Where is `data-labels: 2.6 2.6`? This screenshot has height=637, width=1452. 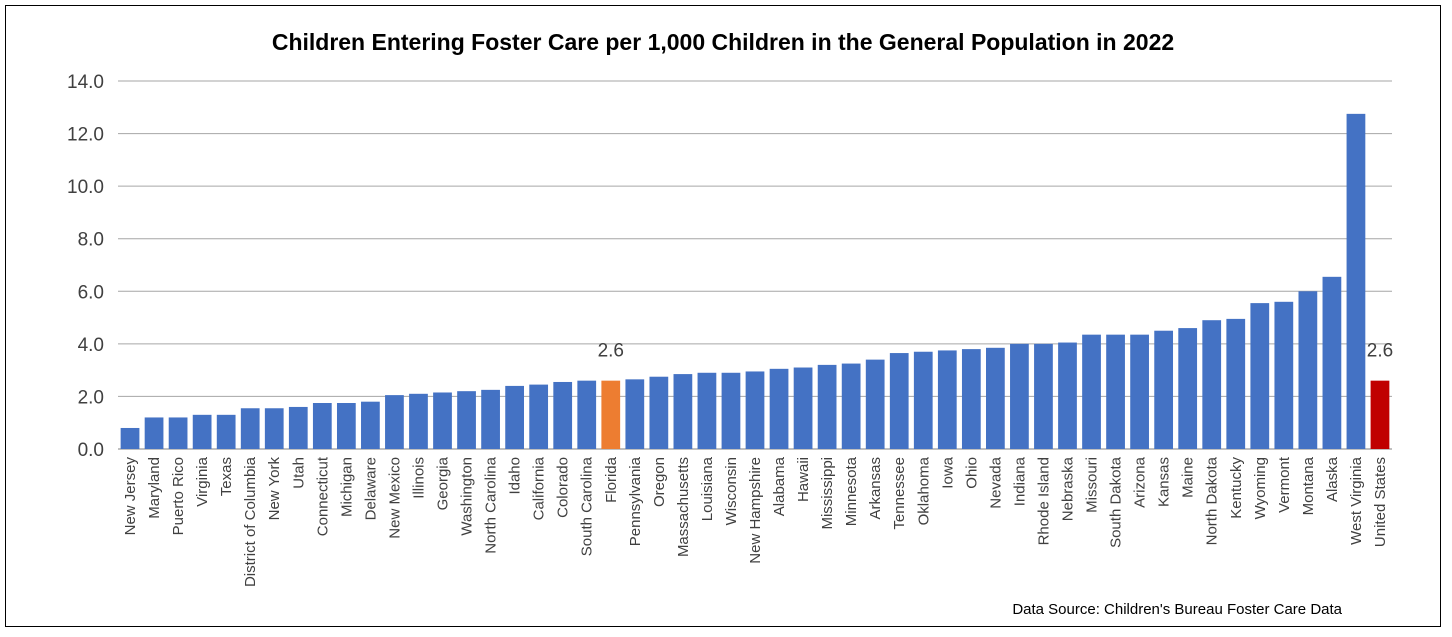 data-labels: 2.6 2.6 is located at coordinates (996, 351).